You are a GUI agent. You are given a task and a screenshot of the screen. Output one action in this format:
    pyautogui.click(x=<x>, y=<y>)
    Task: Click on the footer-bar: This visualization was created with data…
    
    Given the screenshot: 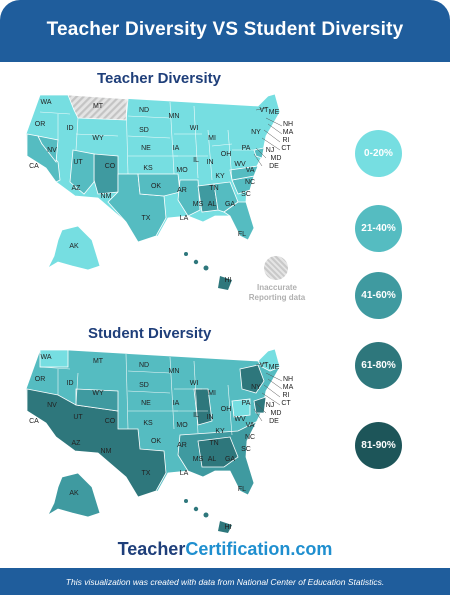 What is the action you would take?
    pyautogui.click(x=225, y=581)
    